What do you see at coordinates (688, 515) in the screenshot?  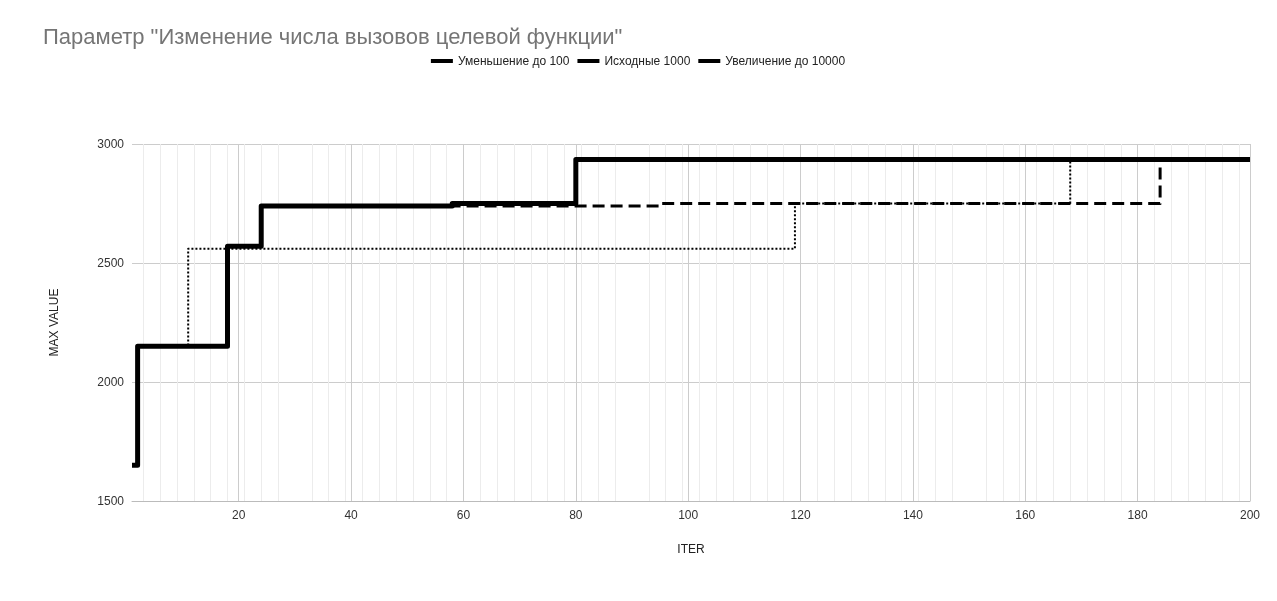 I see `x-tick-label: 100` at bounding box center [688, 515].